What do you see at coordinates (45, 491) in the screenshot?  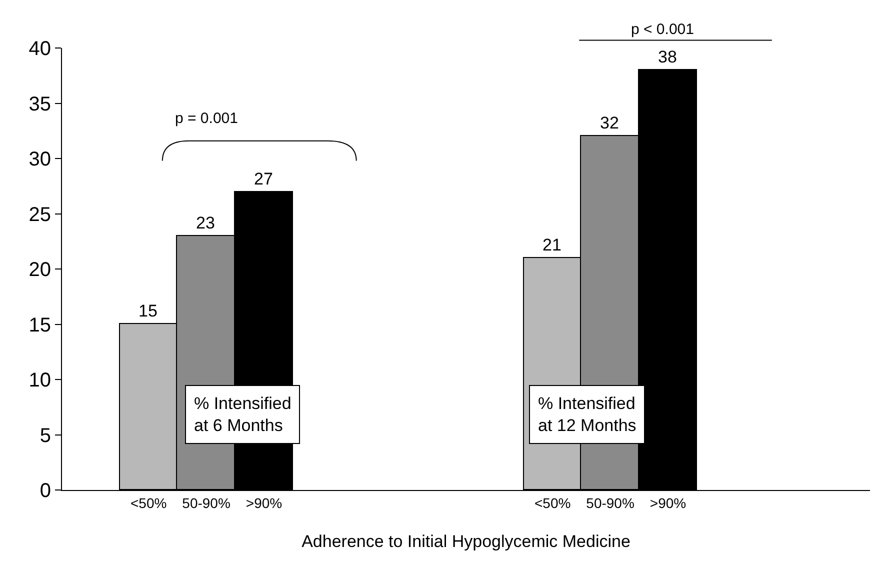 I see `y-tick-label: 0` at bounding box center [45, 491].